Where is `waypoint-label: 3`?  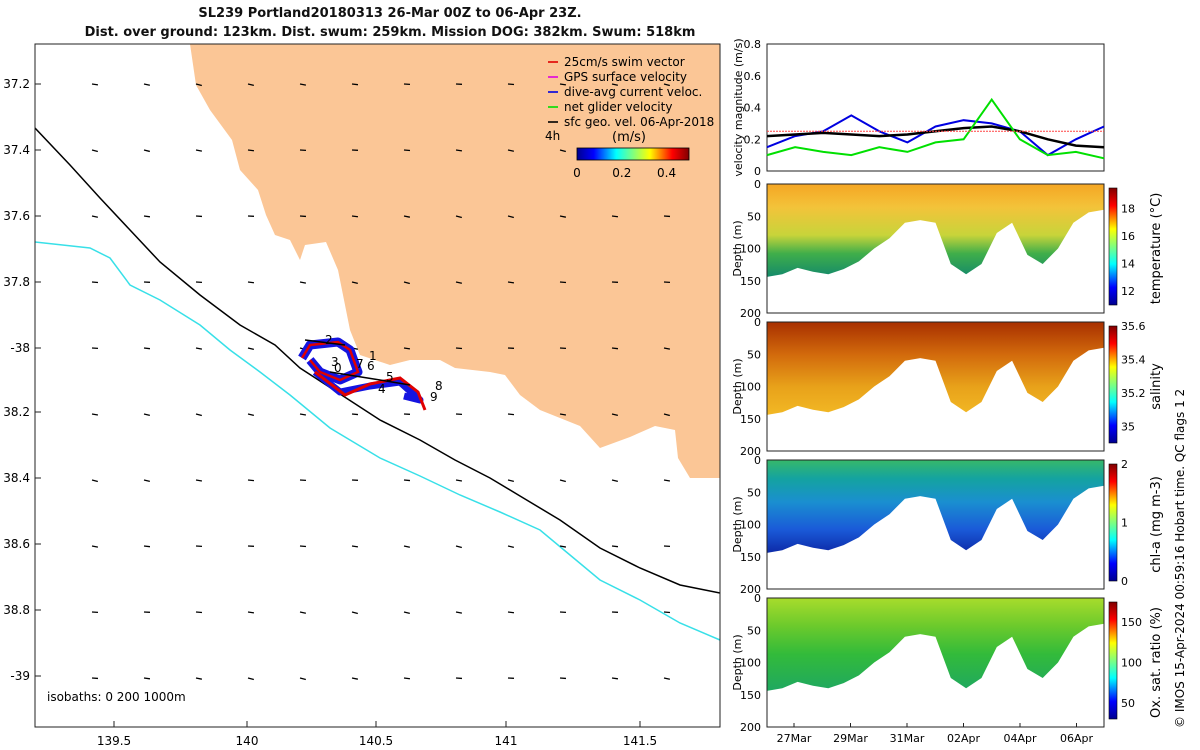
waypoint-label: 3 is located at coordinates (335, 362).